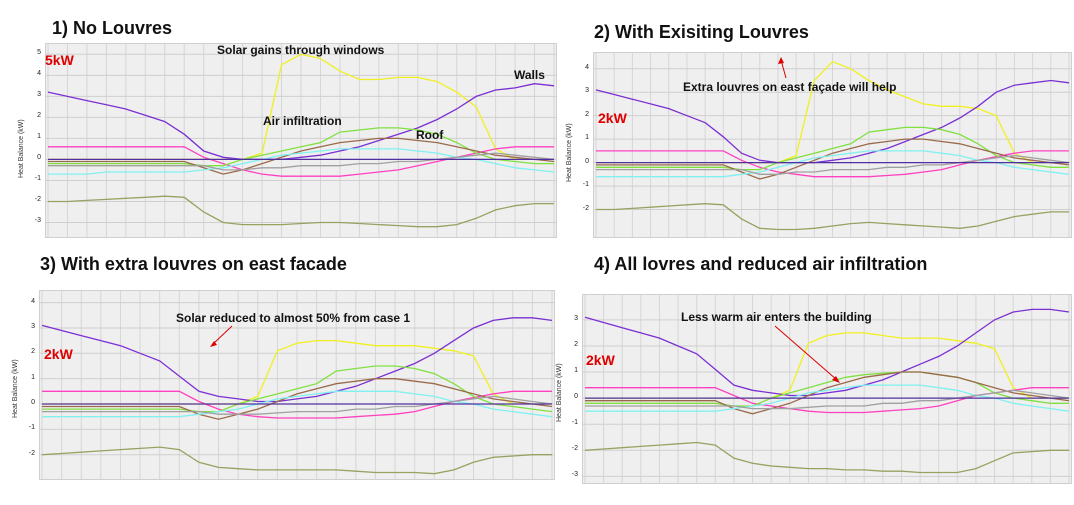  What do you see at coordinates (612, 118) in the screenshot?
I see `scale-label-2: 2kW` at bounding box center [612, 118].